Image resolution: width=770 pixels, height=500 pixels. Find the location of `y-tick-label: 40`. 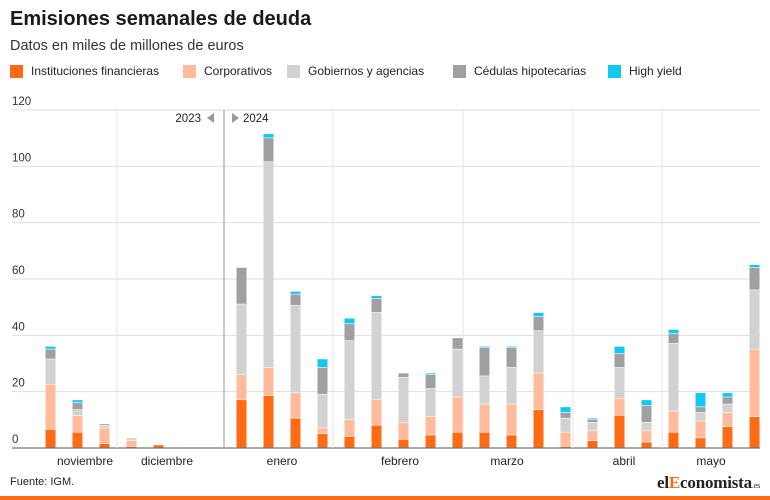

y-tick-label: 40 is located at coordinates (18, 327).